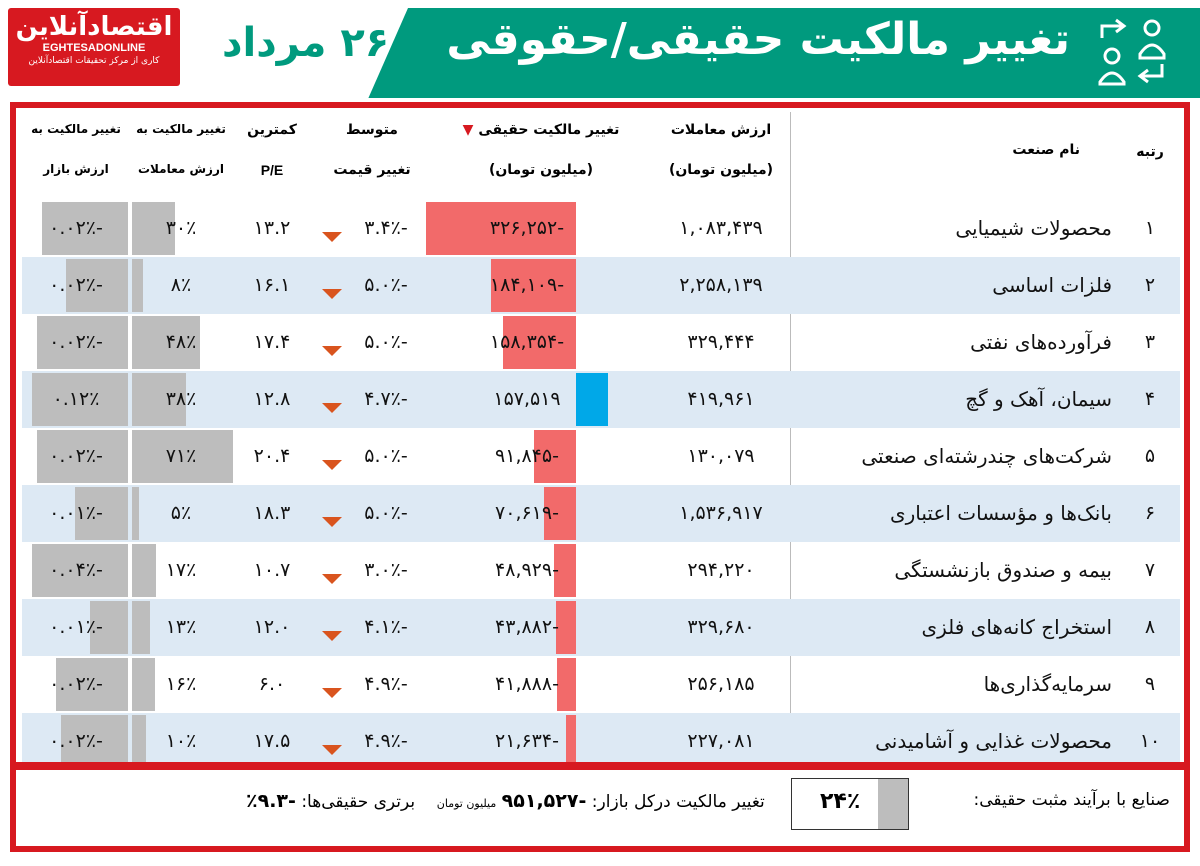 Image resolution: width=1200 pixels, height=866 pixels. Describe the element at coordinates (1041, 342) in the screenshot. I see `industry-name: فرآورده‌های نفتی` at that location.